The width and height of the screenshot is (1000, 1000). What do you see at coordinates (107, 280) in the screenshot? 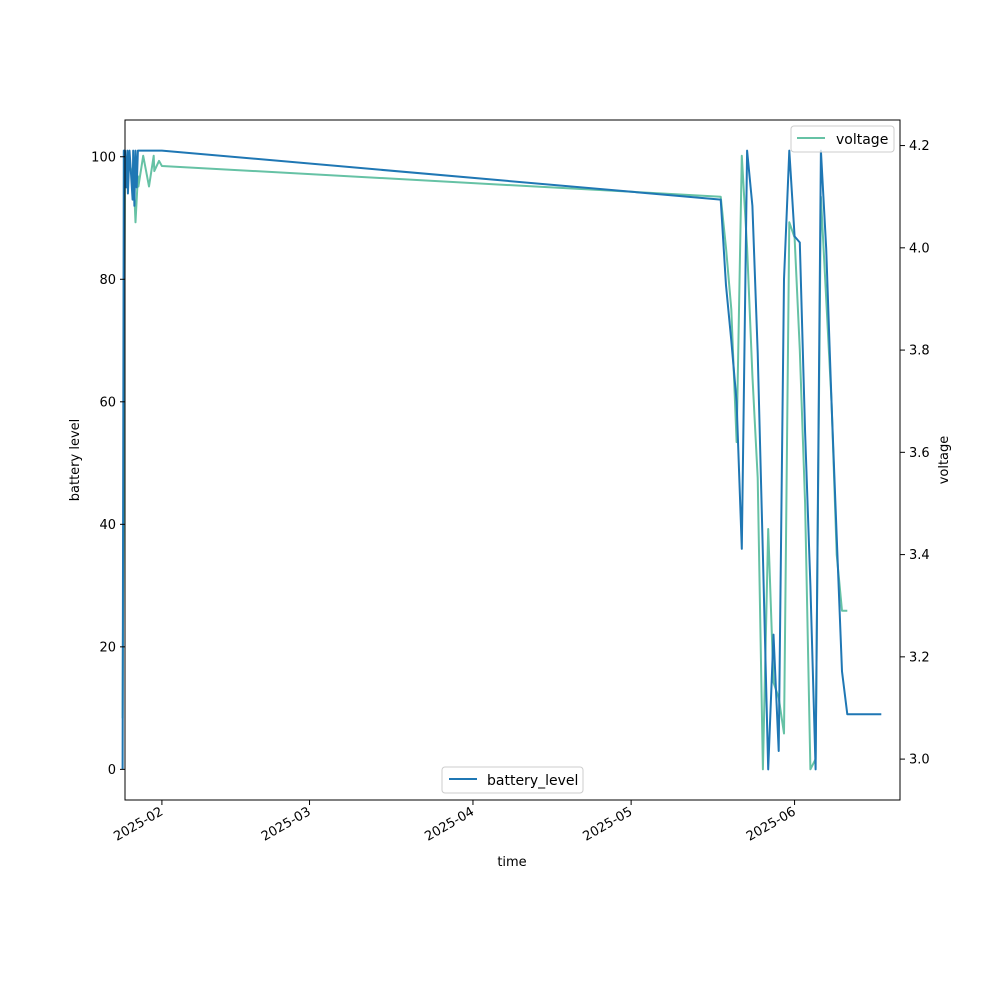
I see `left-tick-label: 80` at bounding box center [107, 280].